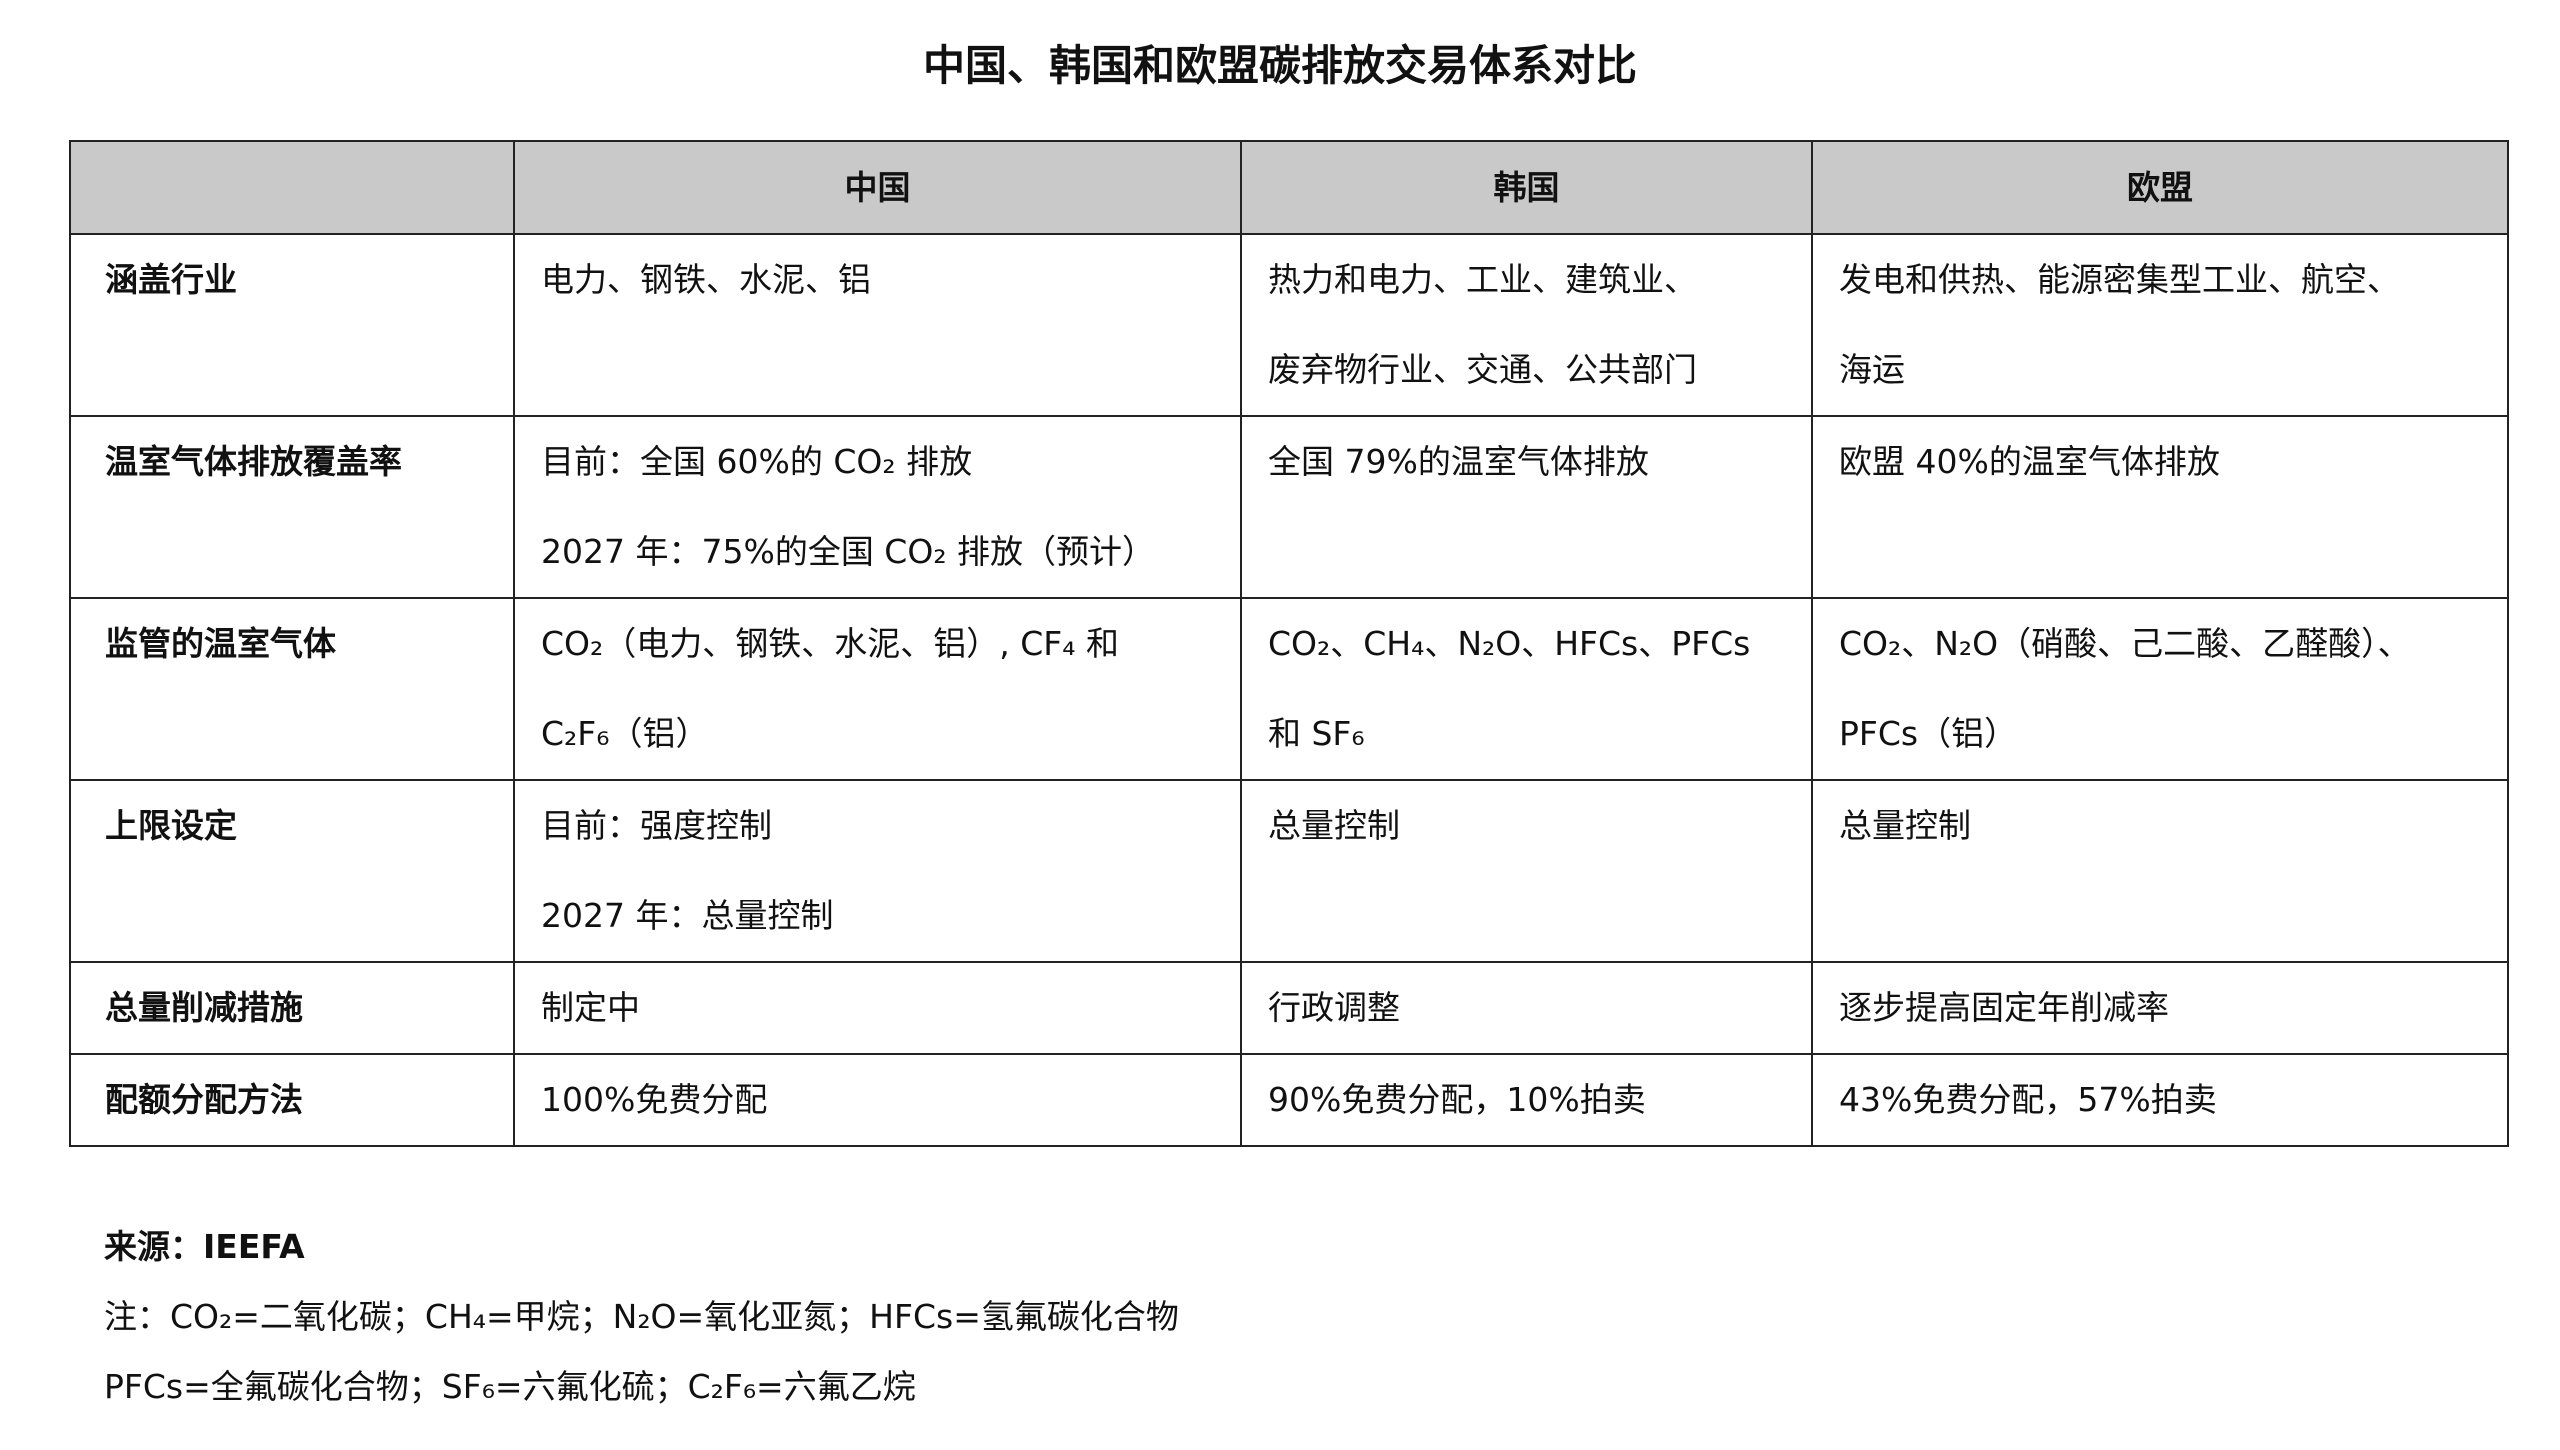 The height and width of the screenshot is (1450, 2560). What do you see at coordinates (656, 825) in the screenshot?
I see `cell-line: 目前：强度控制` at bounding box center [656, 825].